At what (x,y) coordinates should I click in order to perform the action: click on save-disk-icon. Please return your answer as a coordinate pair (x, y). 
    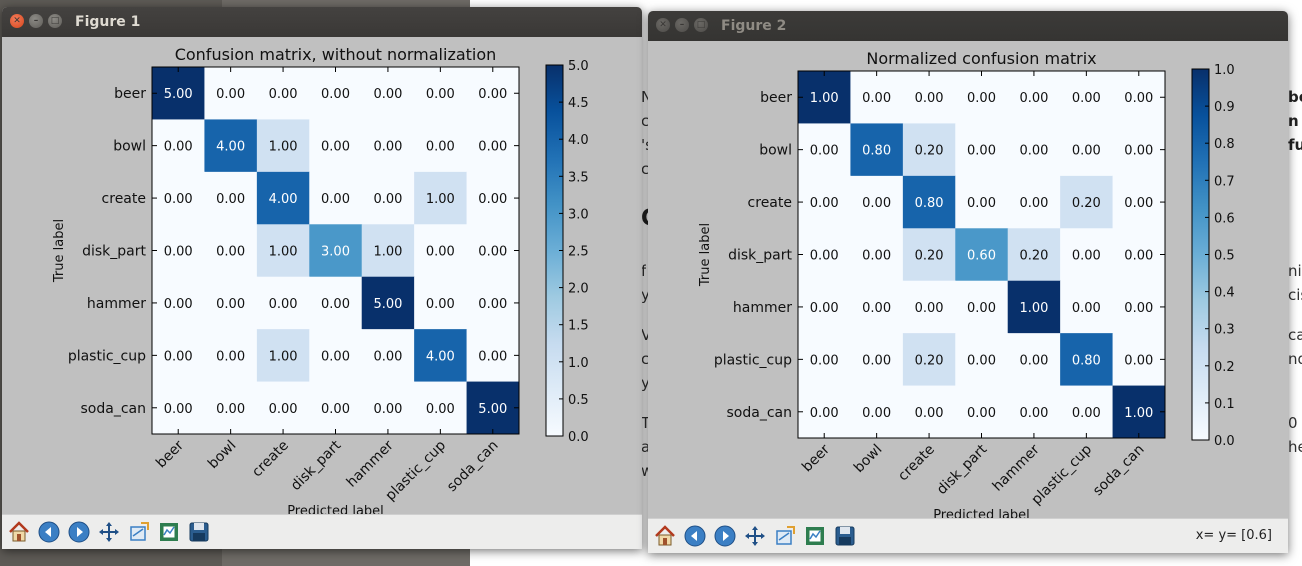
    Looking at the image, I should click on (845, 536).